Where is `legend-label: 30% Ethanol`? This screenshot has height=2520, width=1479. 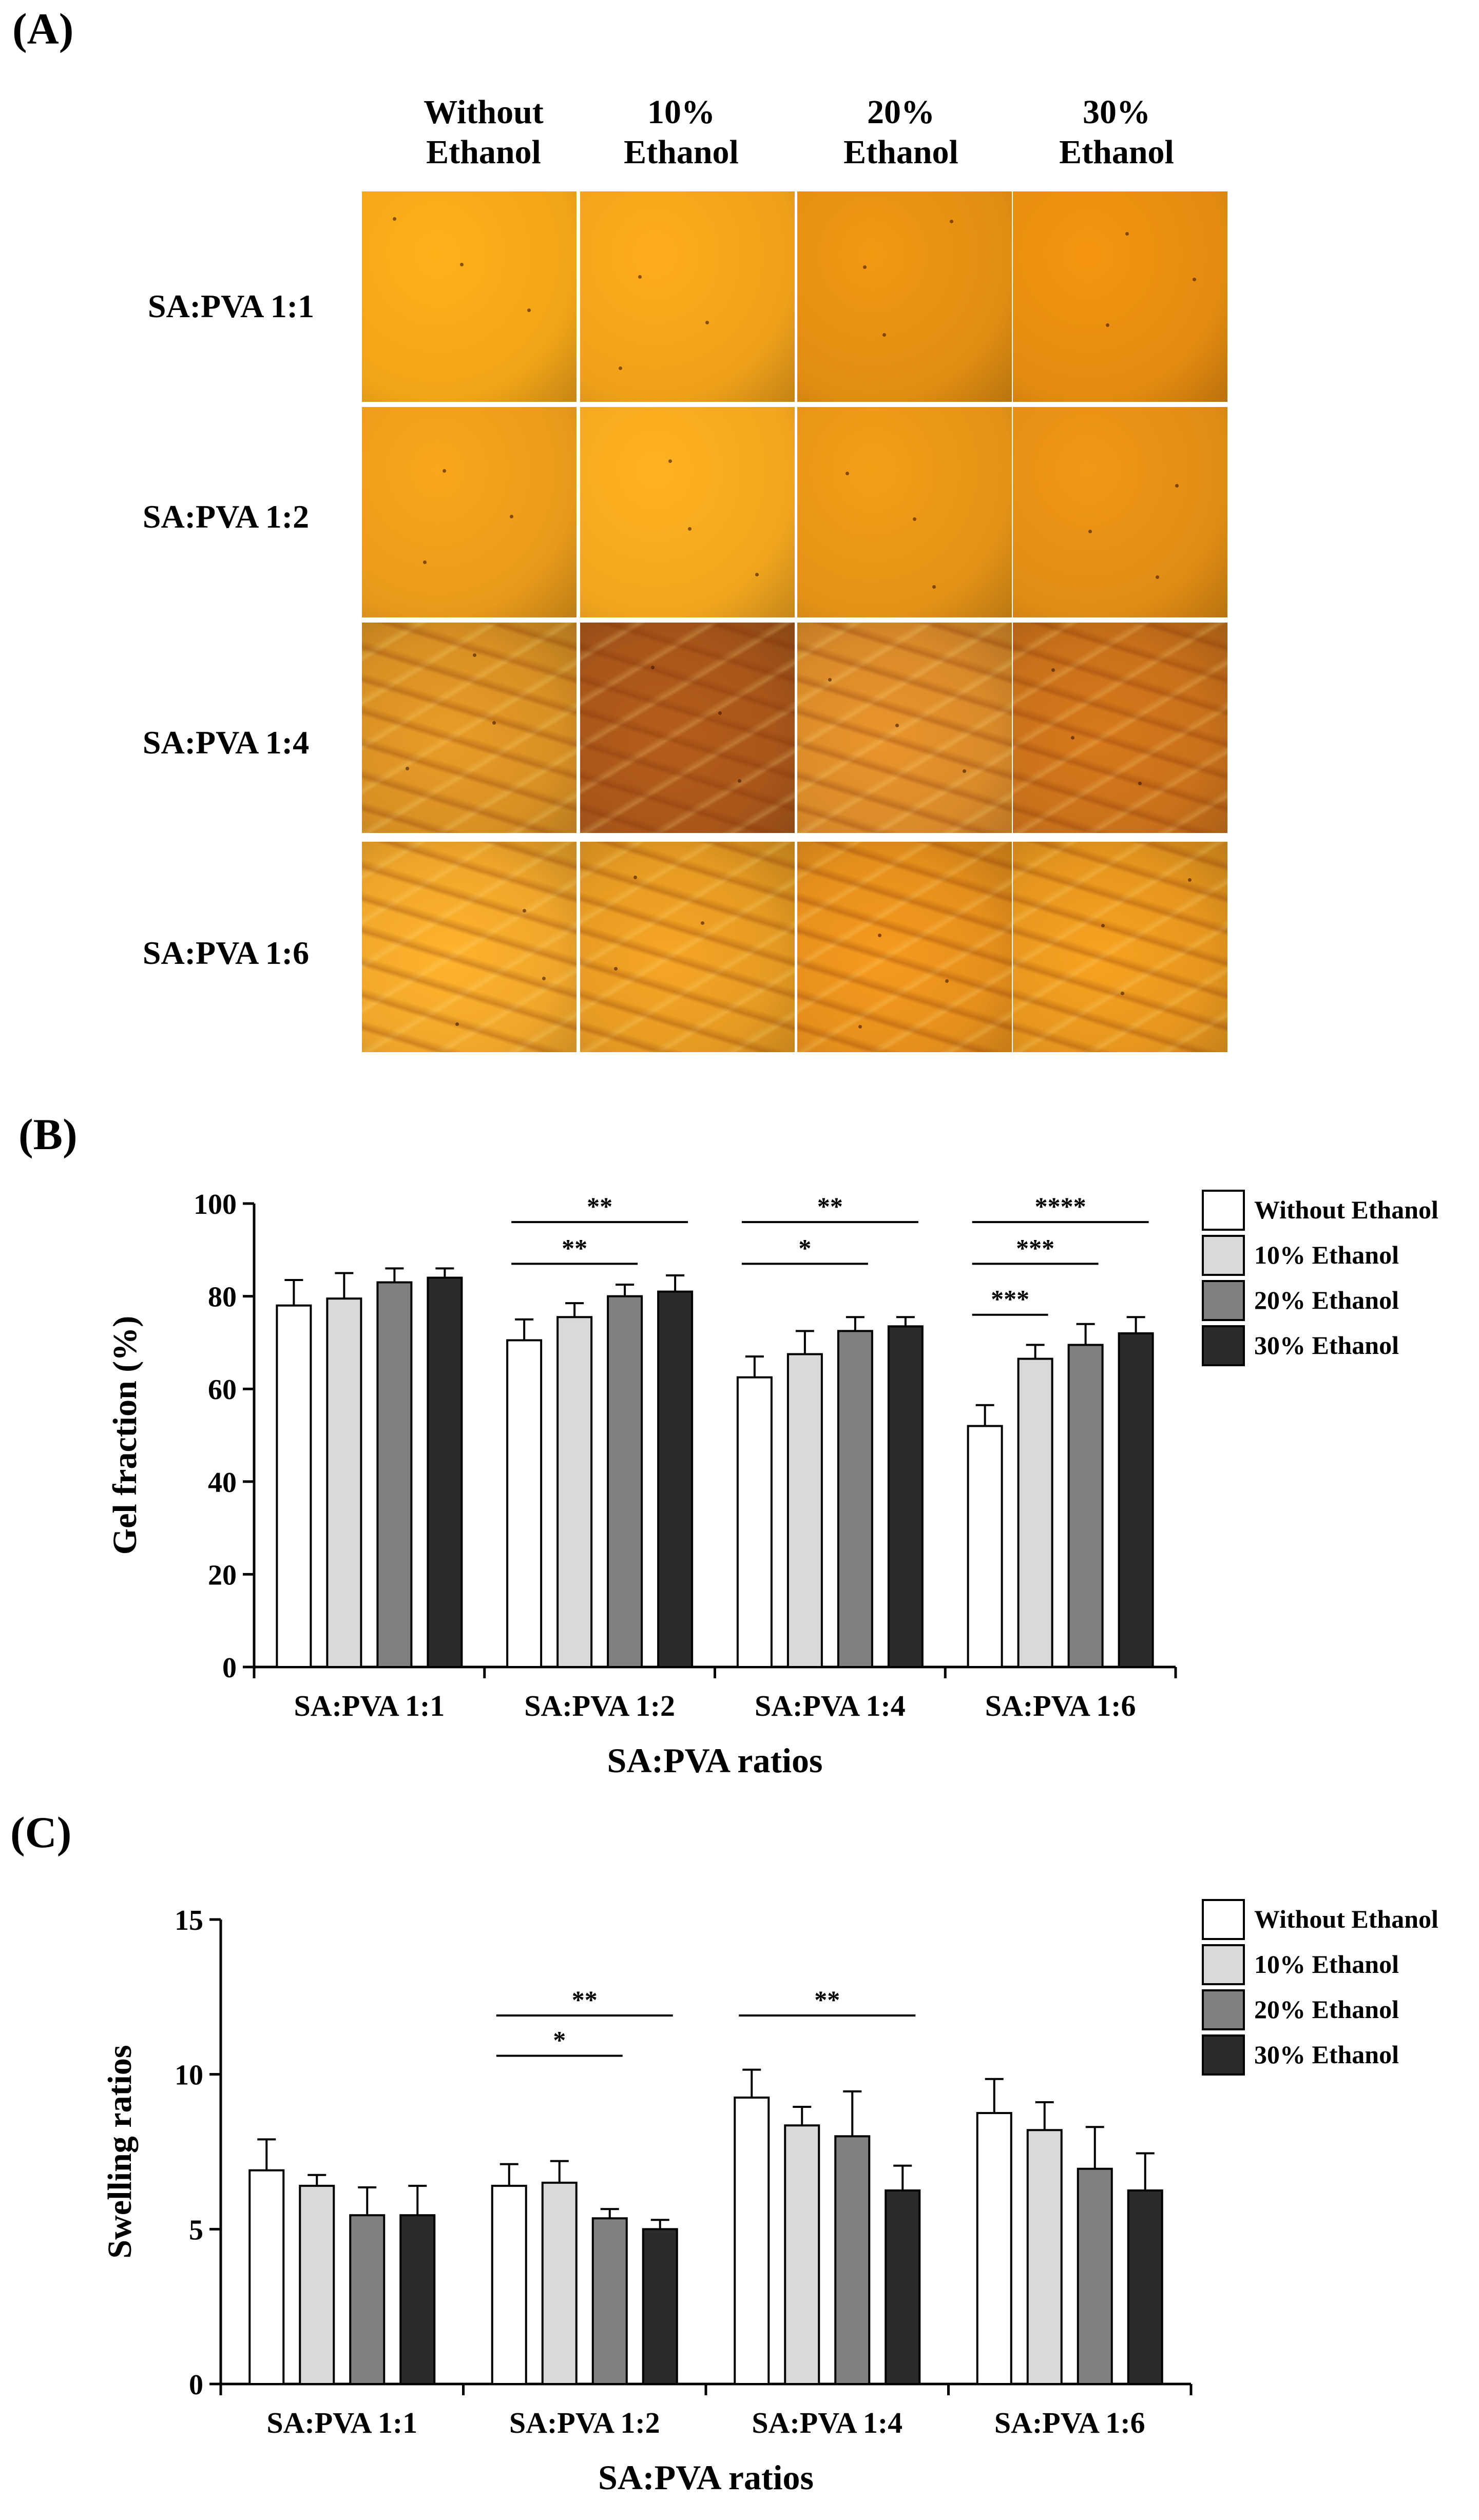 legend-label: 30% Ethanol is located at coordinates (1326, 2054).